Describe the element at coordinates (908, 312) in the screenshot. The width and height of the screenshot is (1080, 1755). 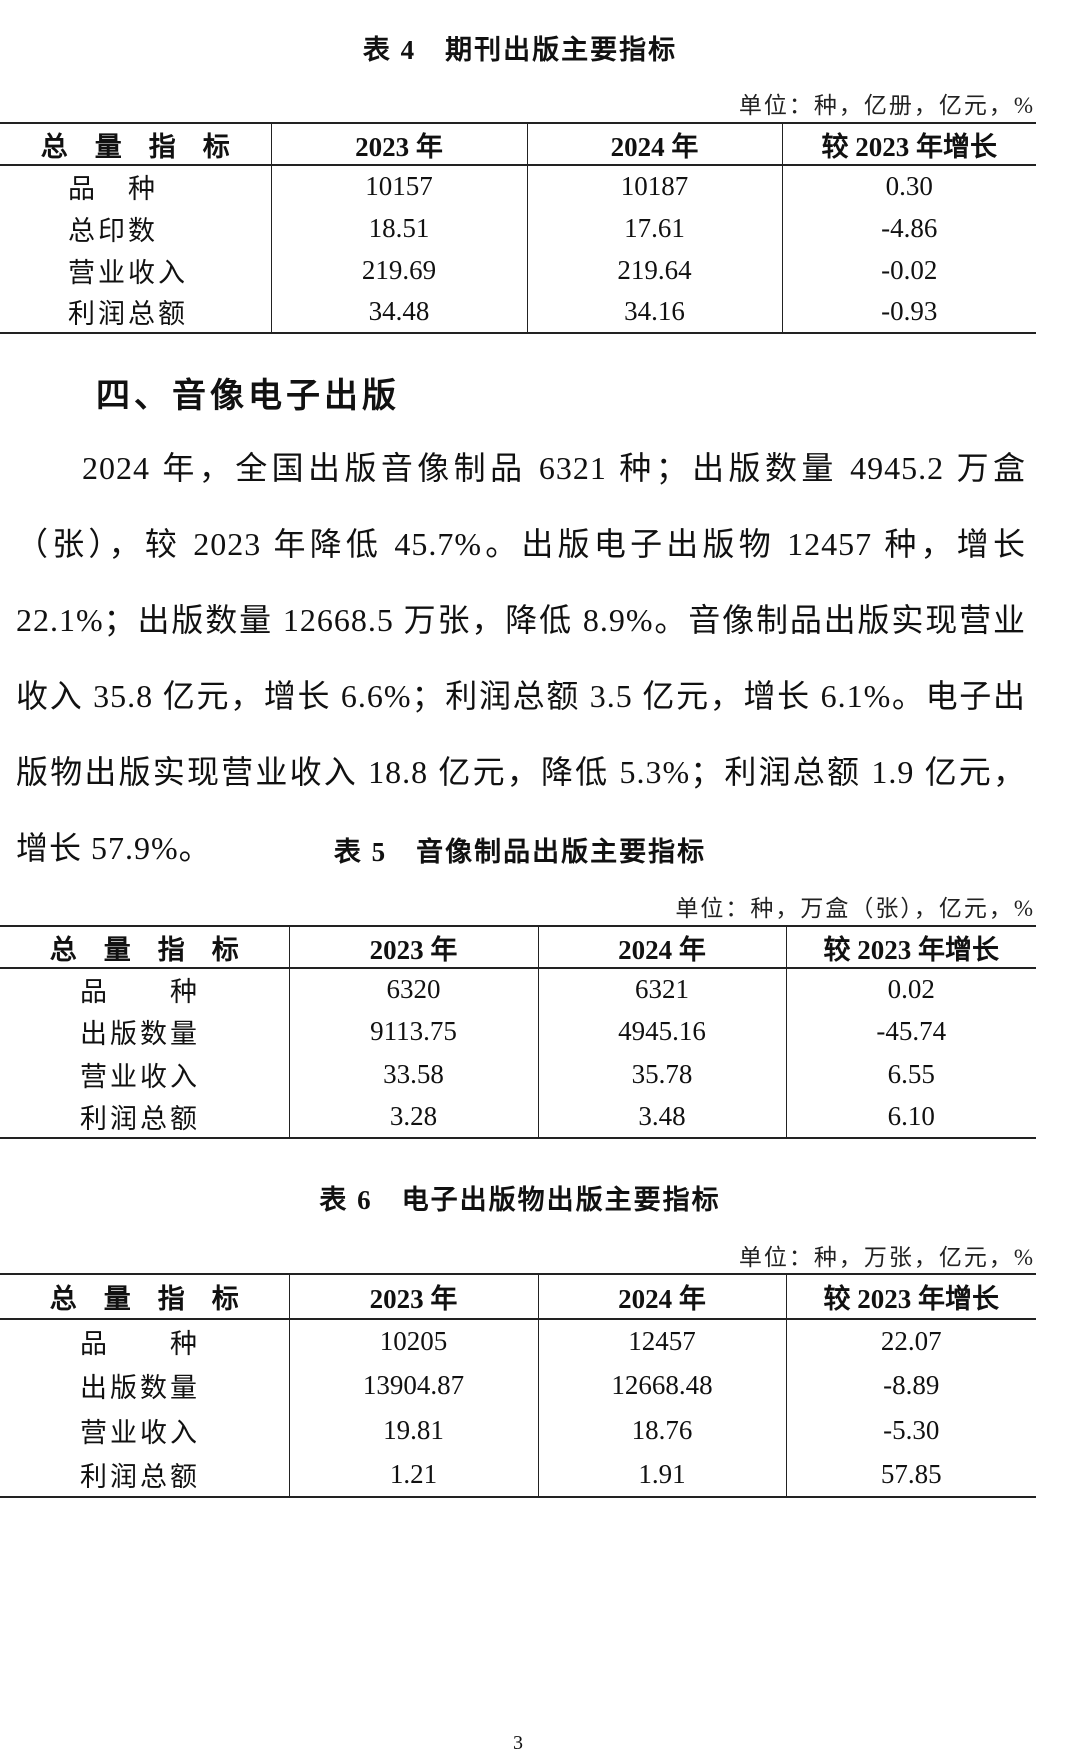
I see `cell-value: -0.93` at that location.